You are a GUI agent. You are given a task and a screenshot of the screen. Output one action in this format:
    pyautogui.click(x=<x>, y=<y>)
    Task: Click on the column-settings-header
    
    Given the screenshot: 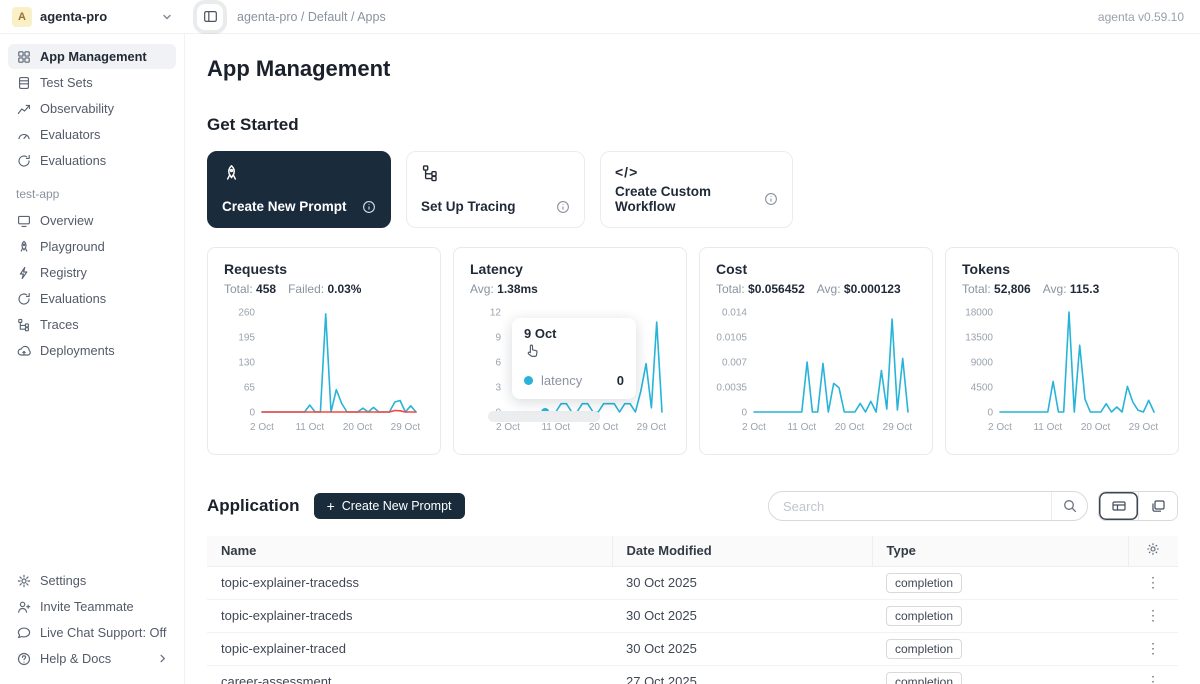 What is the action you would take?
    pyautogui.click(x=1153, y=551)
    